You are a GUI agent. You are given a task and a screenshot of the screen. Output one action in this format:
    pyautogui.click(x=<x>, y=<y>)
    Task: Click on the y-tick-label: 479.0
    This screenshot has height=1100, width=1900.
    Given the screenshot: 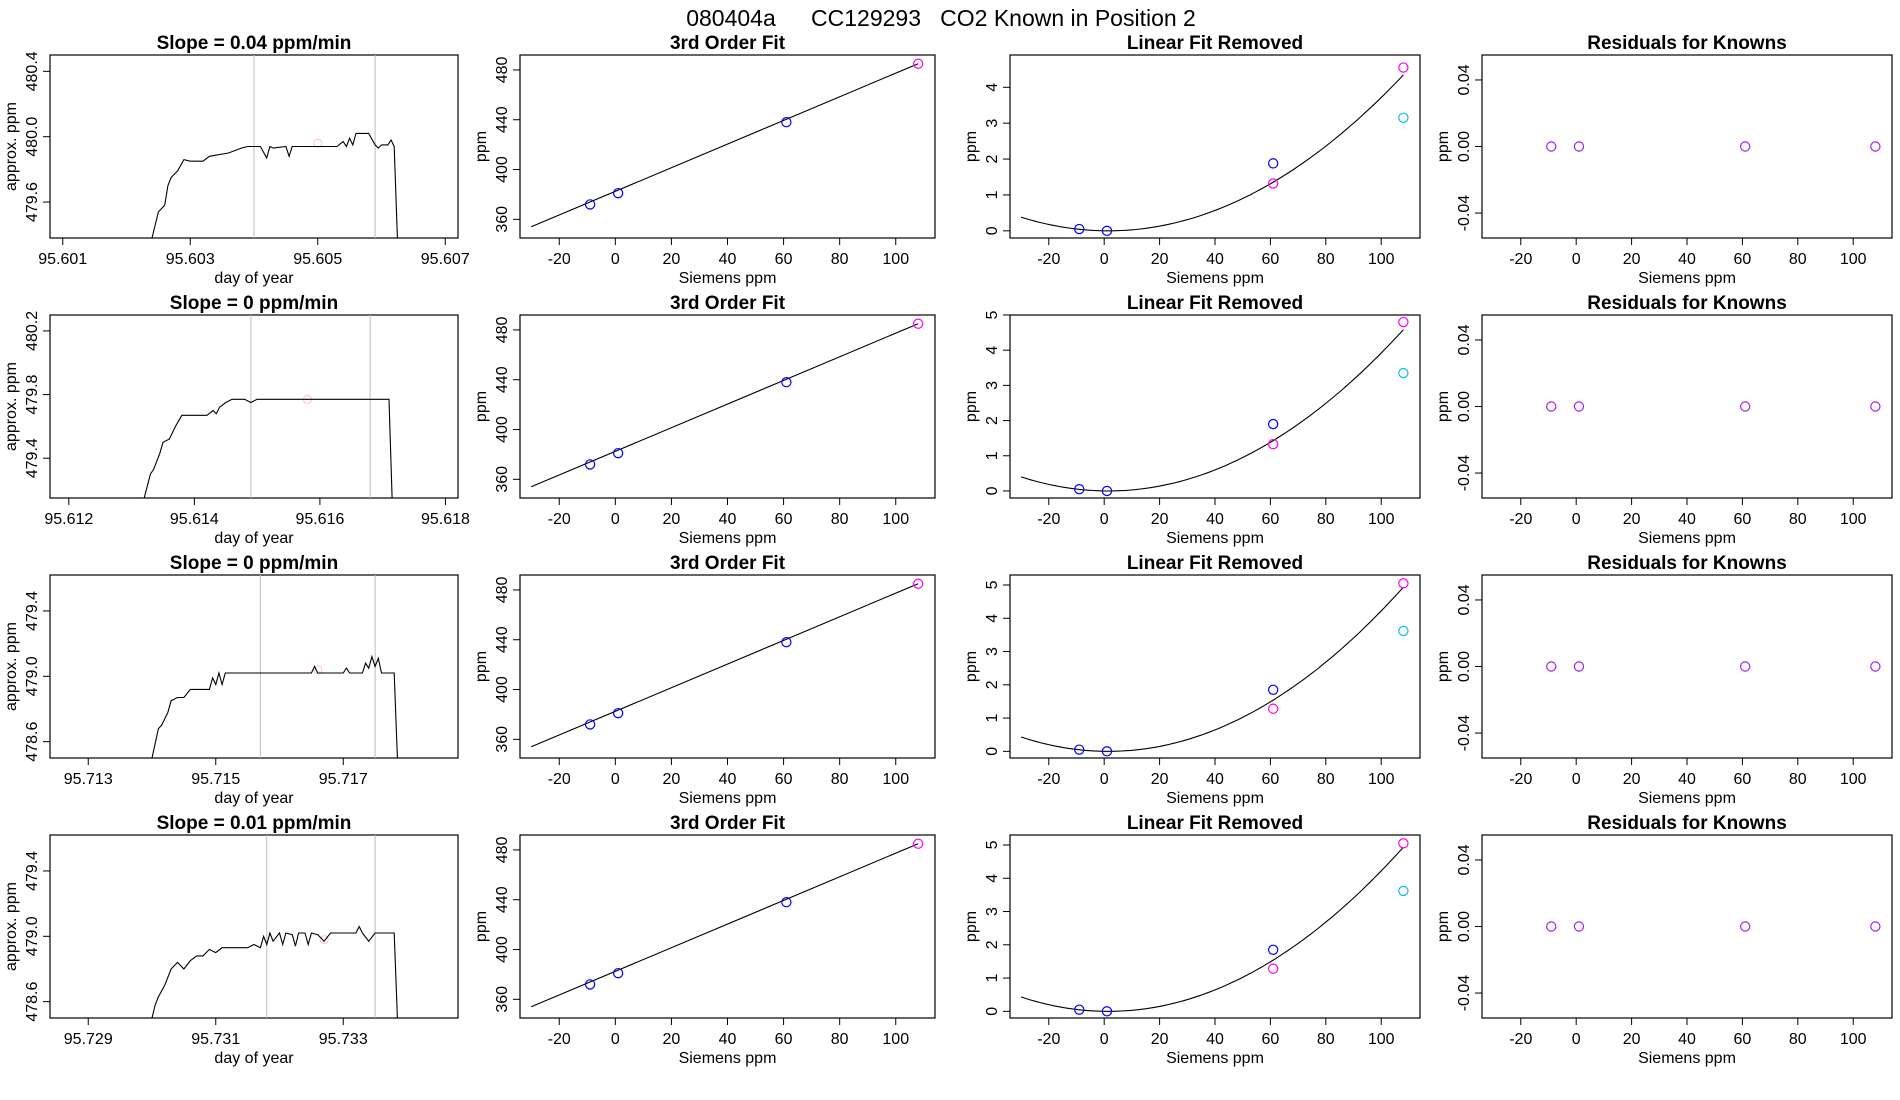 What is the action you would take?
    pyautogui.click(x=32, y=936)
    